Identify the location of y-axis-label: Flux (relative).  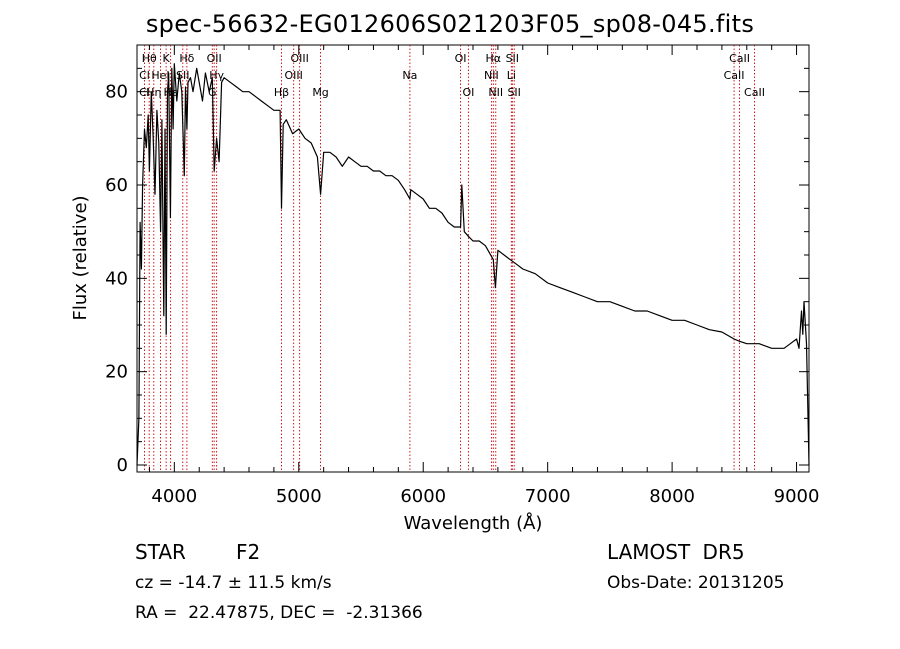
(80, 257).